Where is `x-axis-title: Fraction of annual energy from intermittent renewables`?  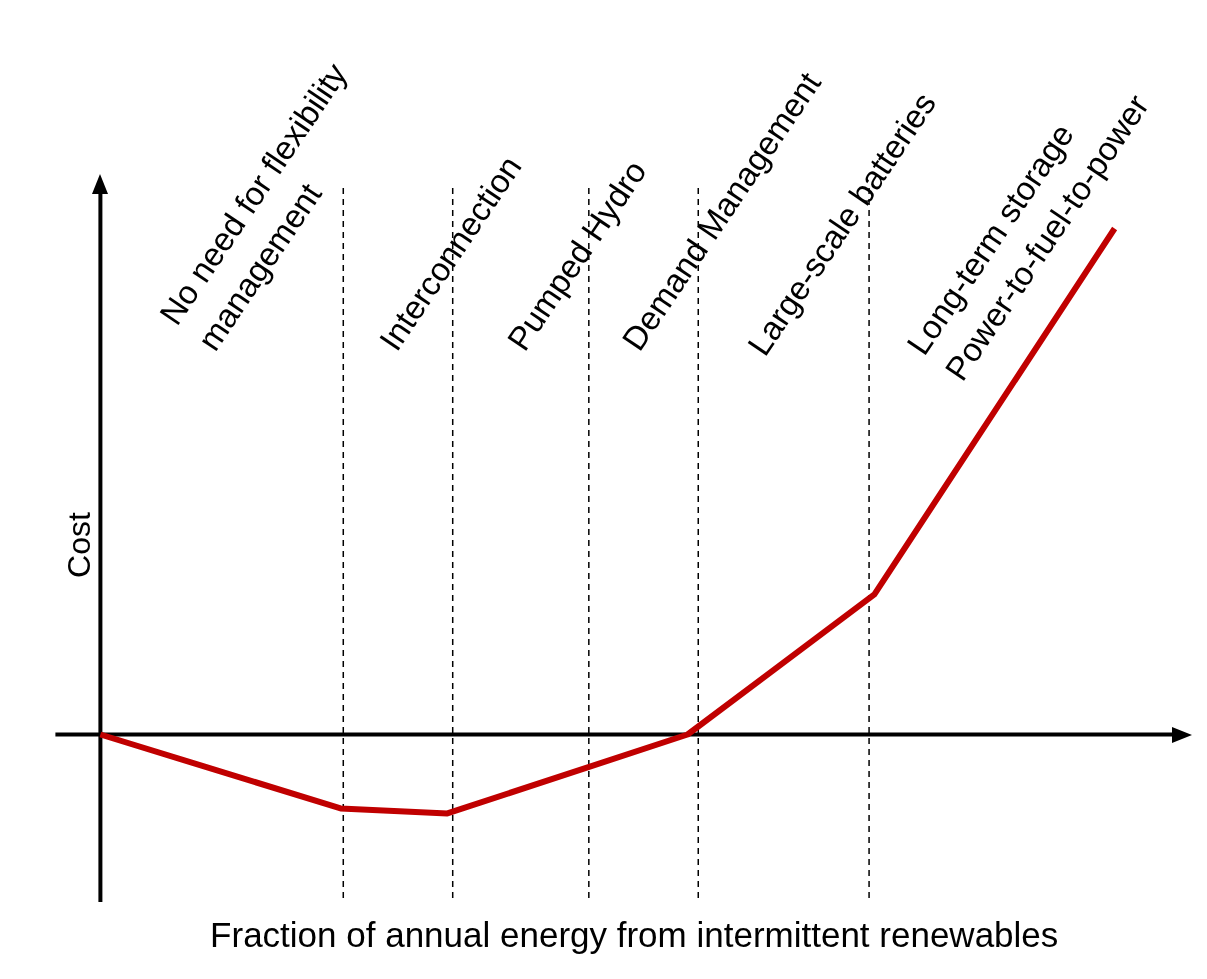
x-axis-title: Fraction of annual energy from intermittent renewables is located at coordinates (634, 934).